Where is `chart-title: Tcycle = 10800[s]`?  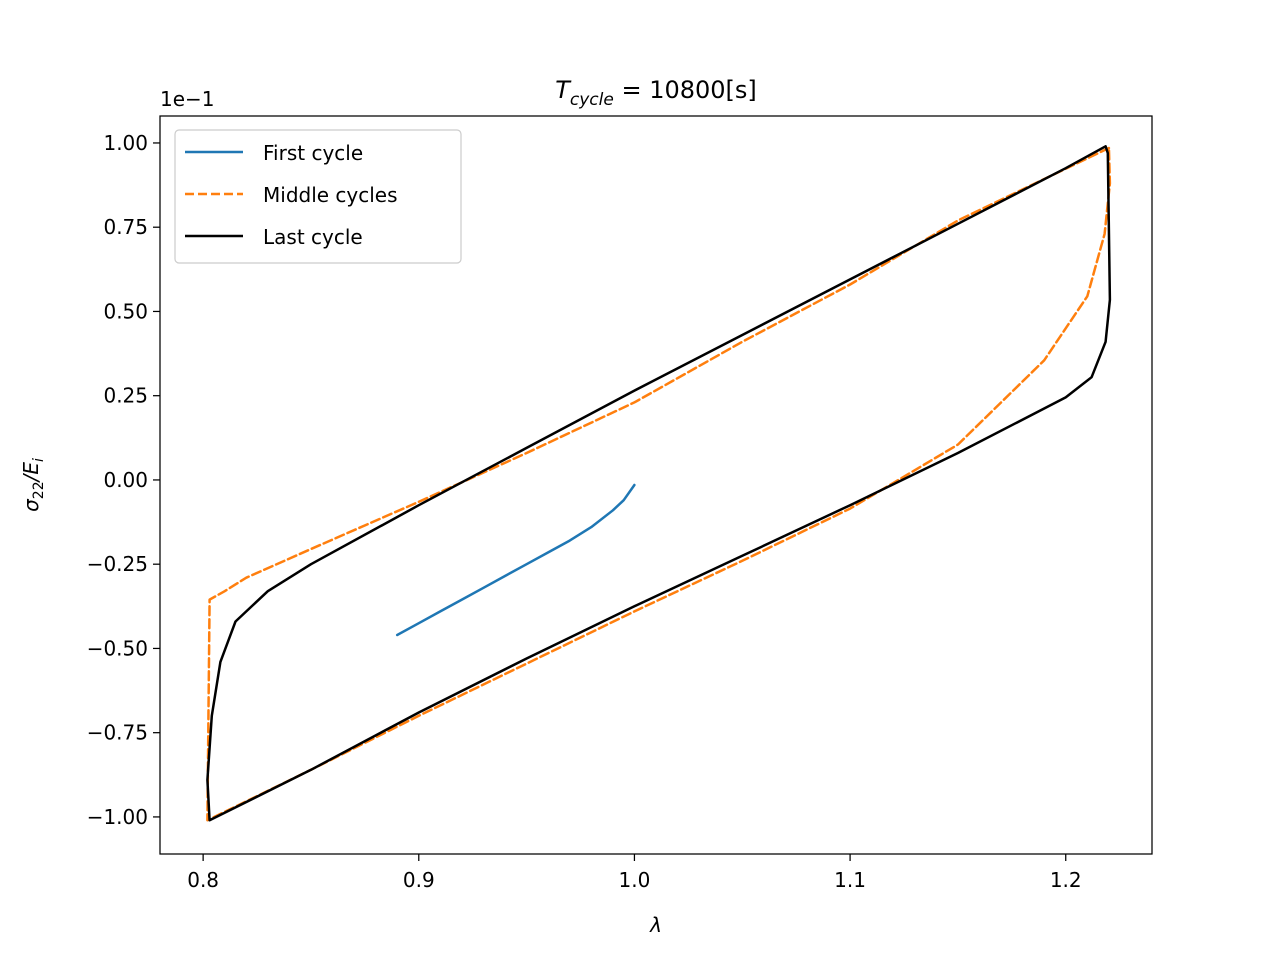
chart-title: Tcycle = 10800[s] is located at coordinates (656, 93).